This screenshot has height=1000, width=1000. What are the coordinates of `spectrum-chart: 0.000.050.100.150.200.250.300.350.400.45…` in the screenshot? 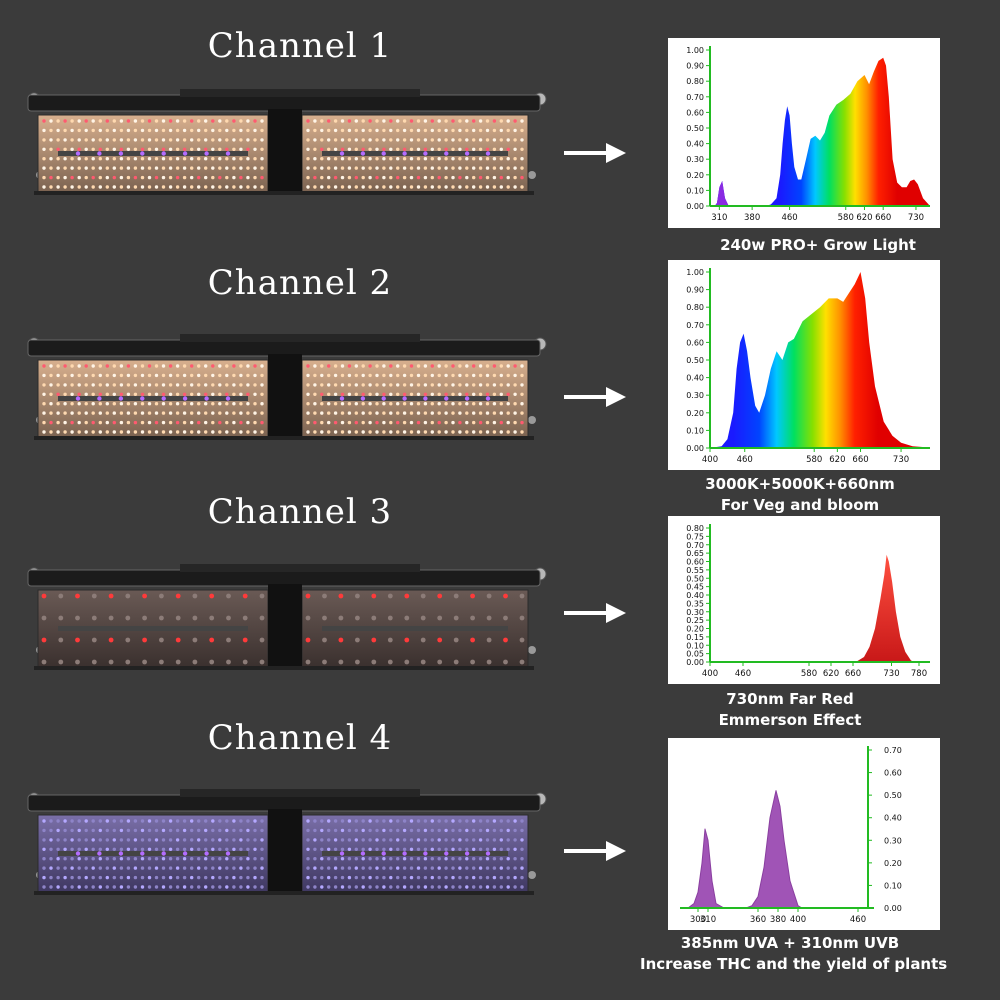 It's located at (804, 600).